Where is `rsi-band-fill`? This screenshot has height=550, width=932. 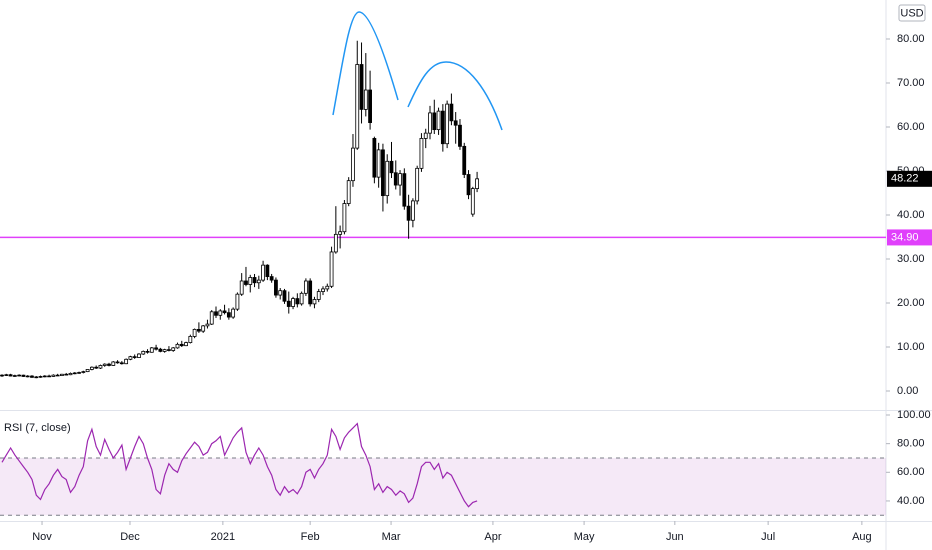 rsi-band-fill is located at coordinates (443, 486).